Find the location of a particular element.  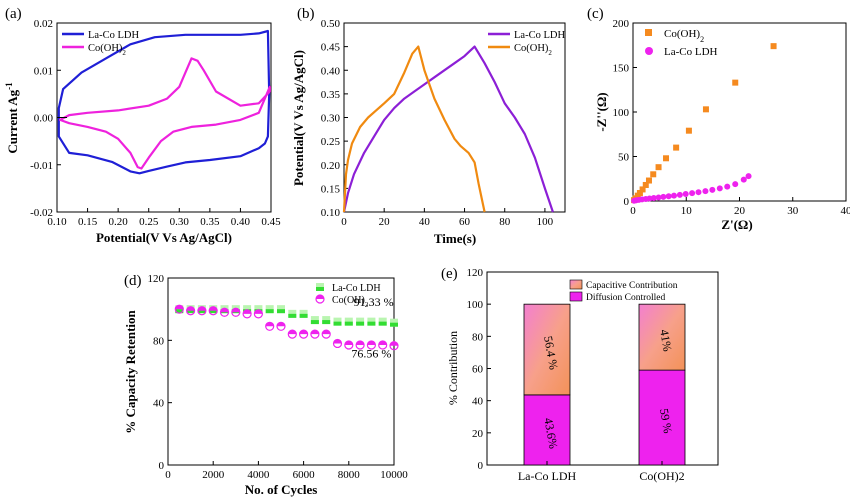

panel-c-y-tick-label: 0 is located at coordinates (627, 202).